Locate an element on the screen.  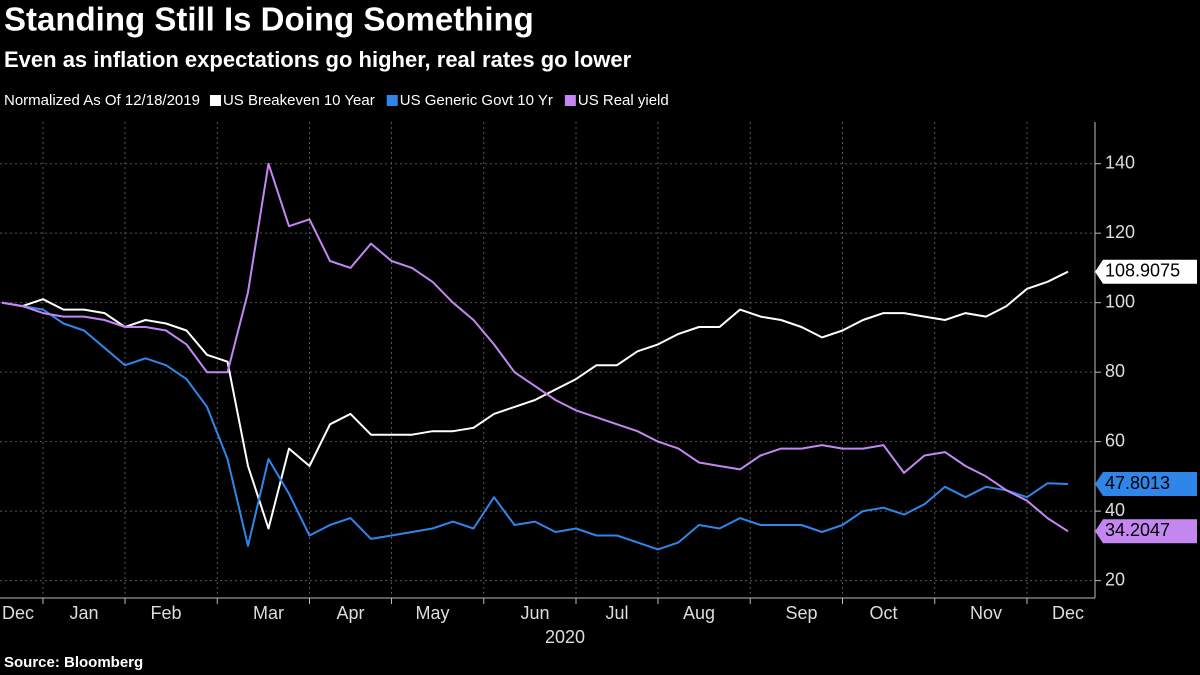
y-tick-label: 100 is located at coordinates (1120, 301).